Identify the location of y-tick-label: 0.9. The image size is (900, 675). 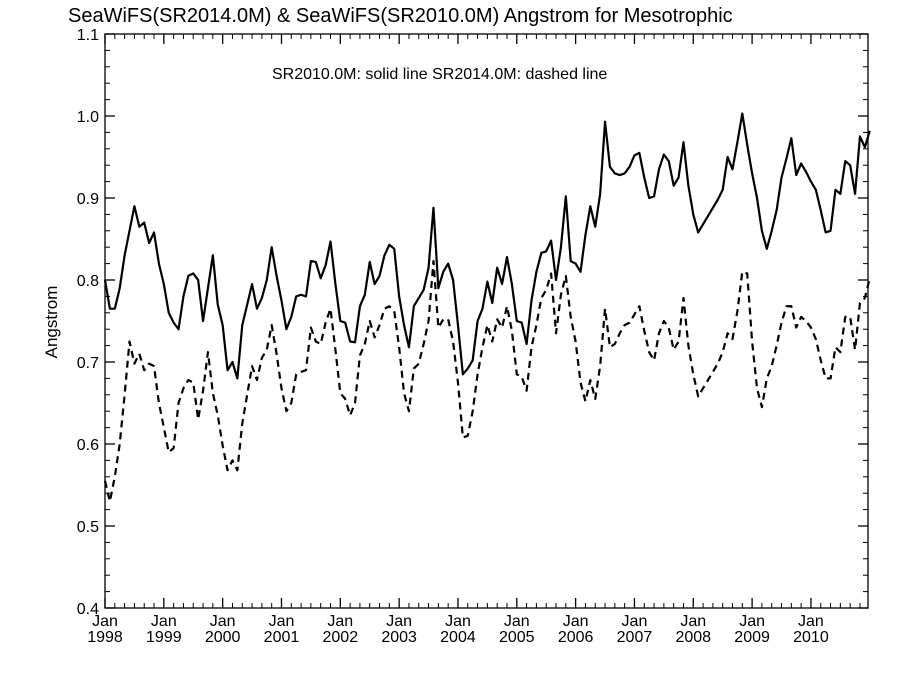
(88, 199).